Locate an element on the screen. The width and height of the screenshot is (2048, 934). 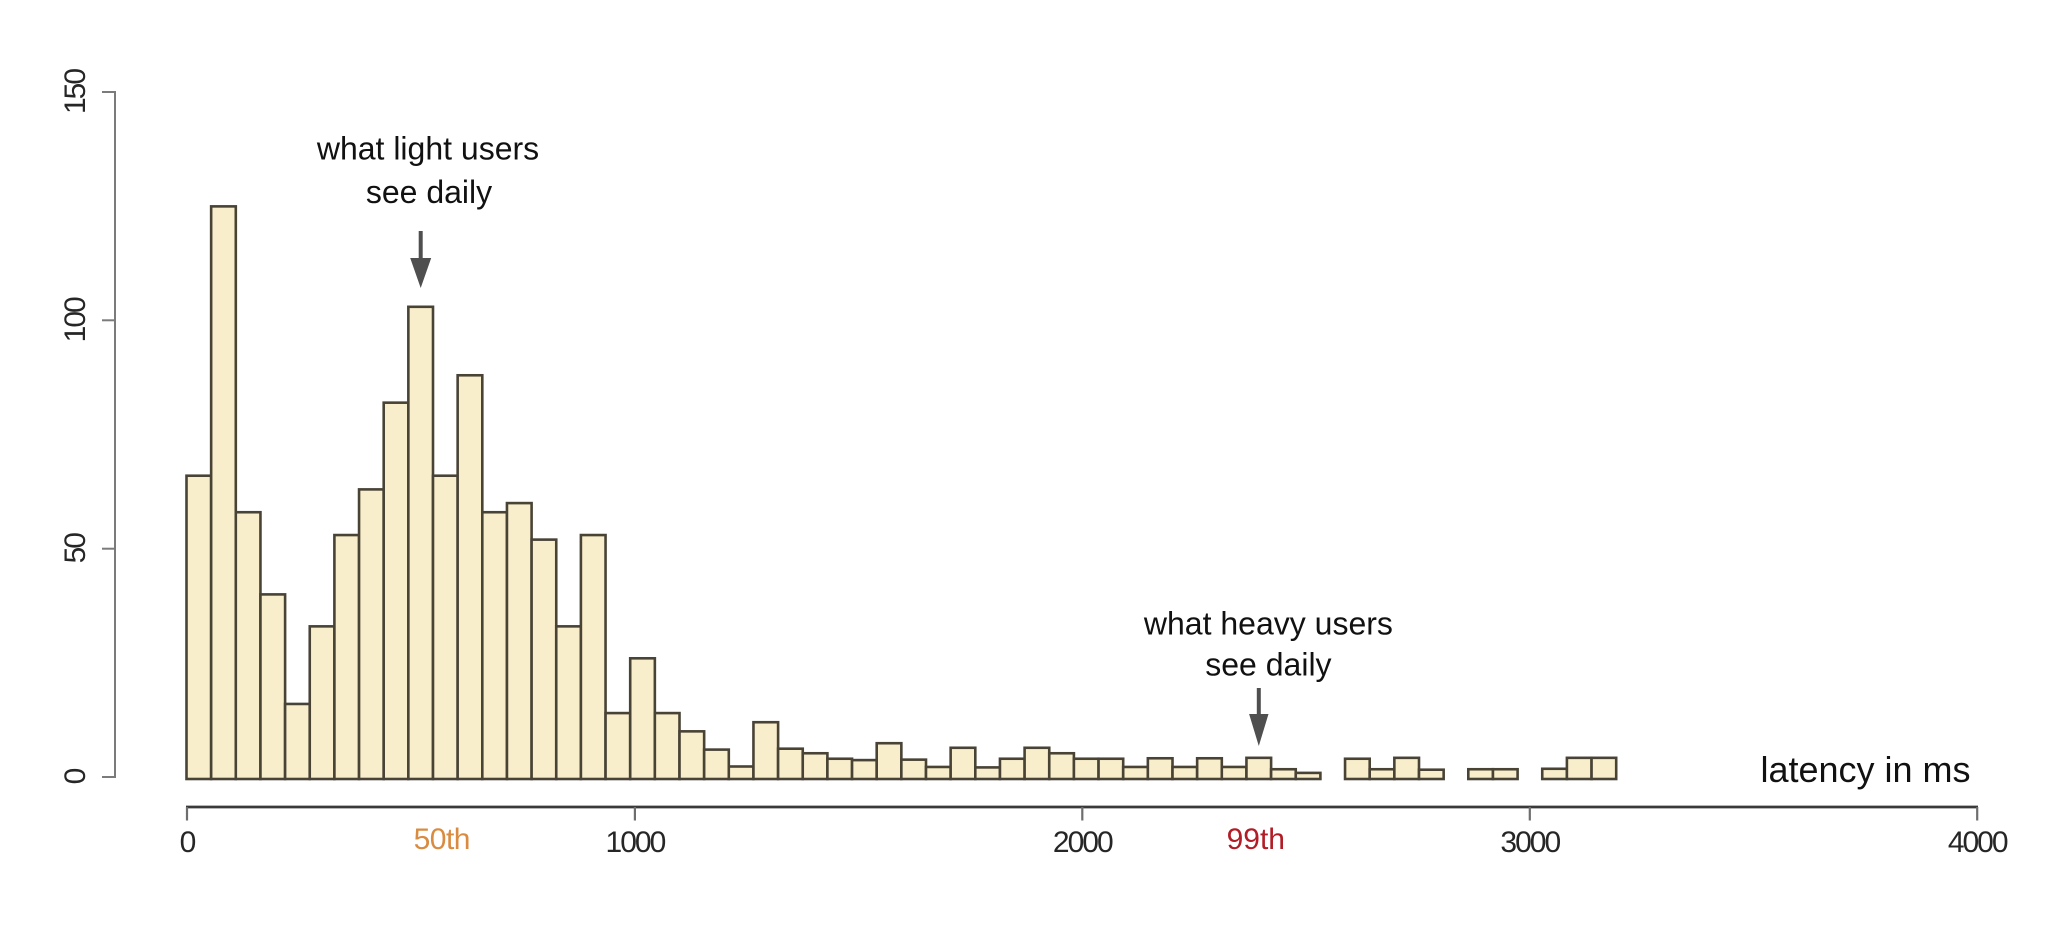
svg-text: what heavy users is located at coordinates (1268, 624).